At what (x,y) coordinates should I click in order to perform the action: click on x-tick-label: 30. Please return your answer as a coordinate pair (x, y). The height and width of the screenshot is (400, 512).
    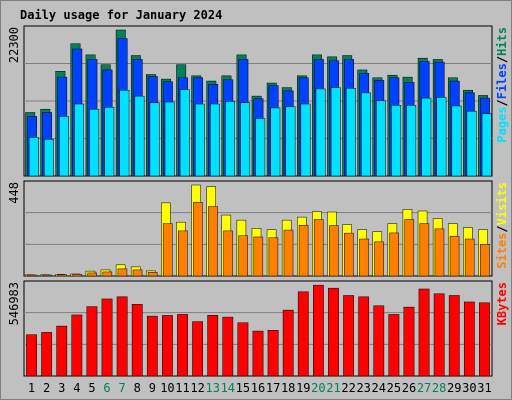
    Looking at the image, I should click on (469, 388).